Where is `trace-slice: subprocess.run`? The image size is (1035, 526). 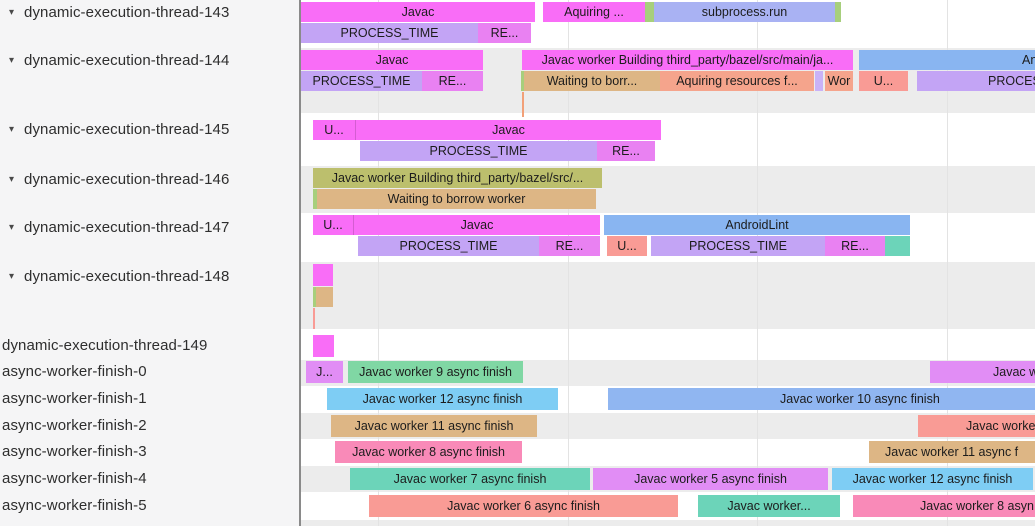
trace-slice: subprocess.run is located at coordinates (744, 12).